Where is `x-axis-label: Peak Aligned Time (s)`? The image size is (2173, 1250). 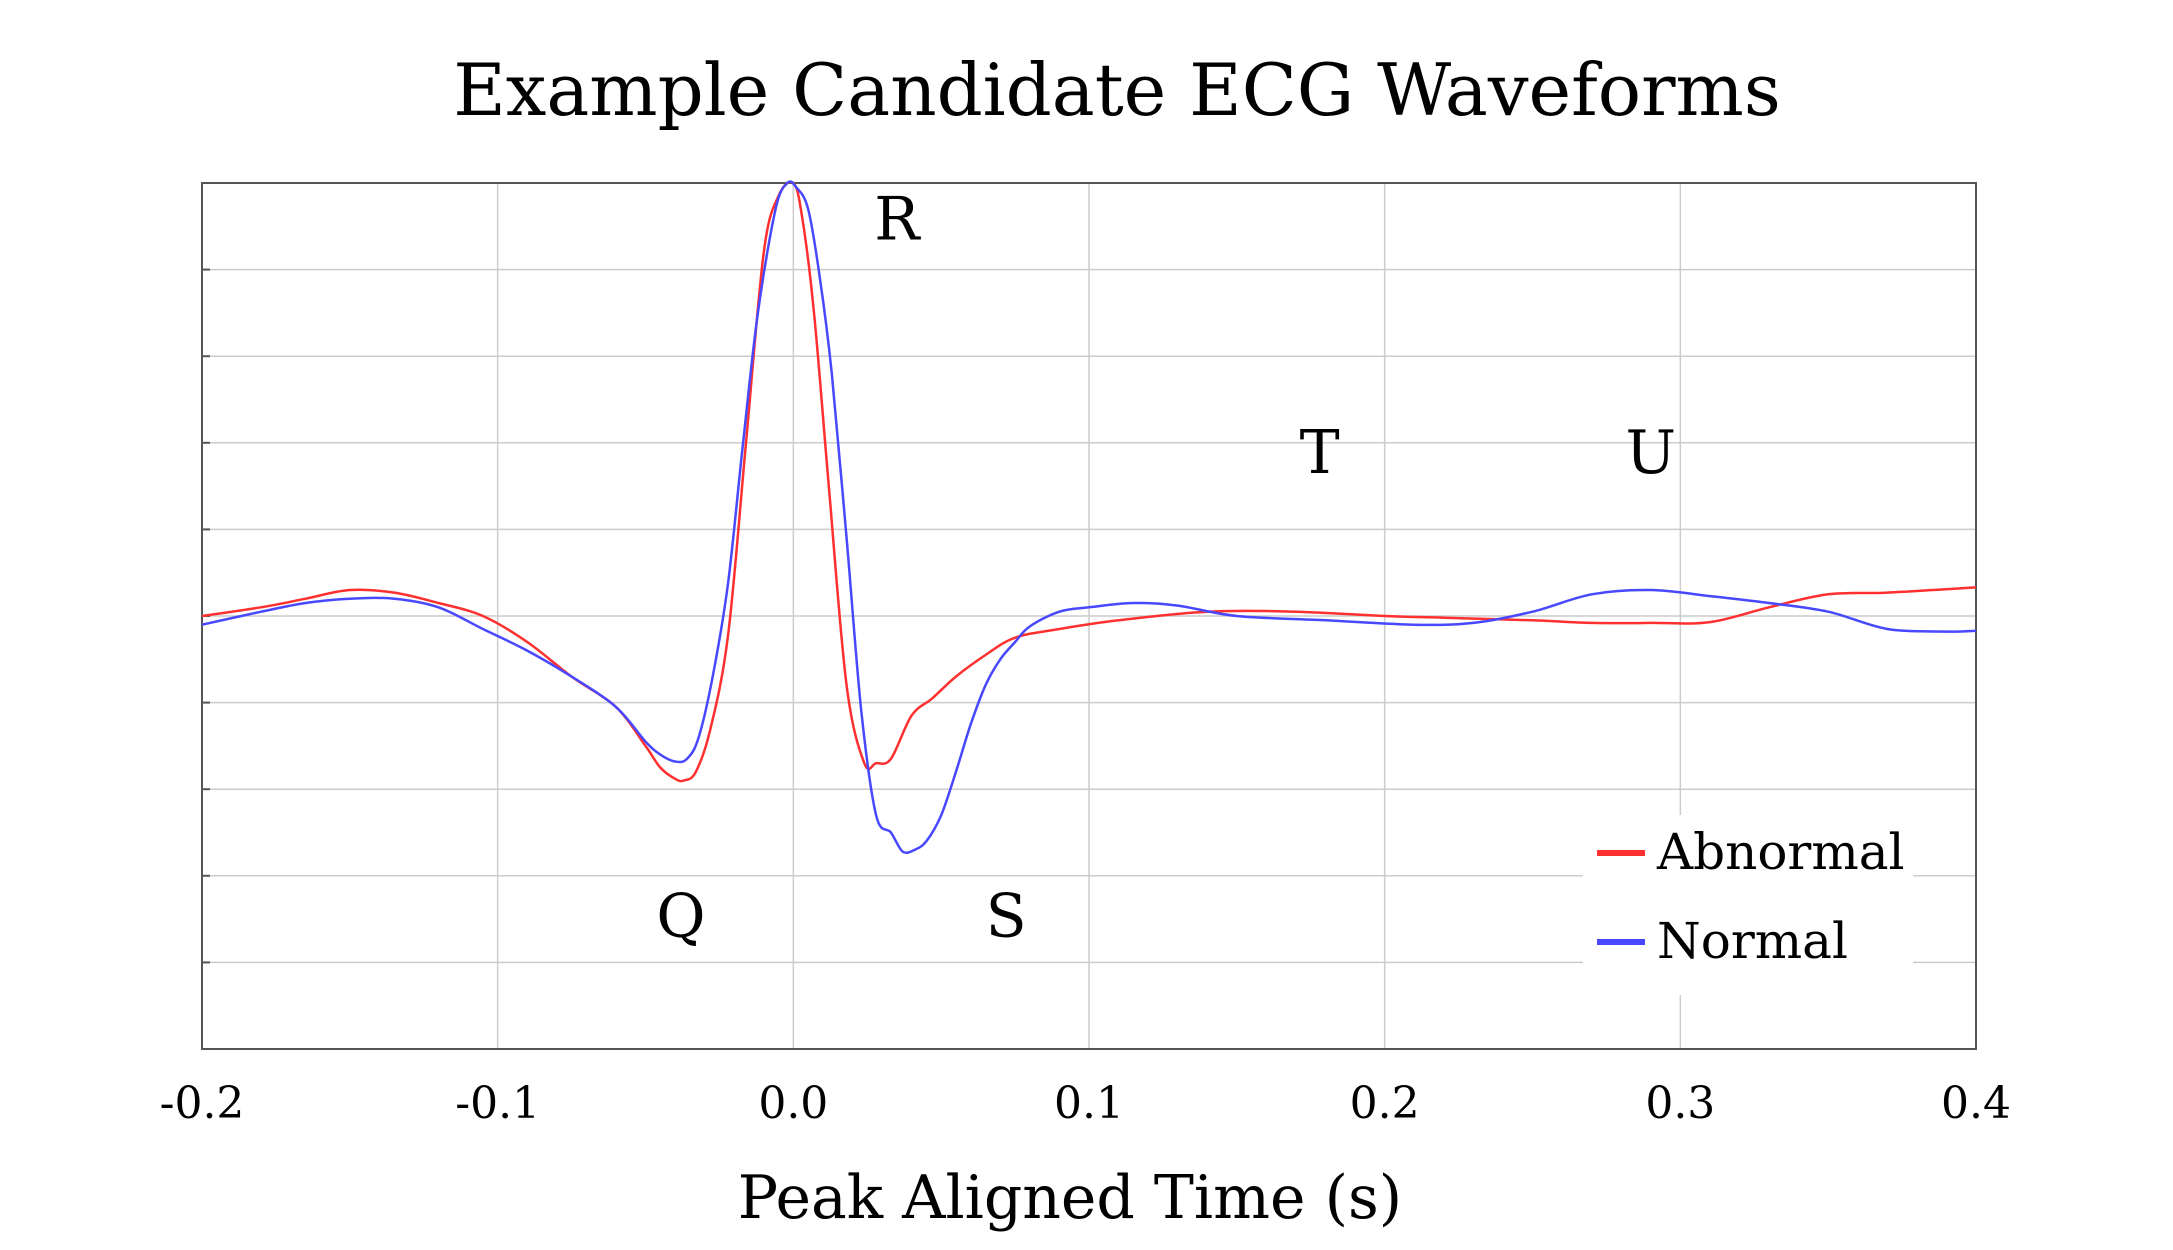
x-axis-label: Peak Aligned Time (s) is located at coordinates (1070, 1198).